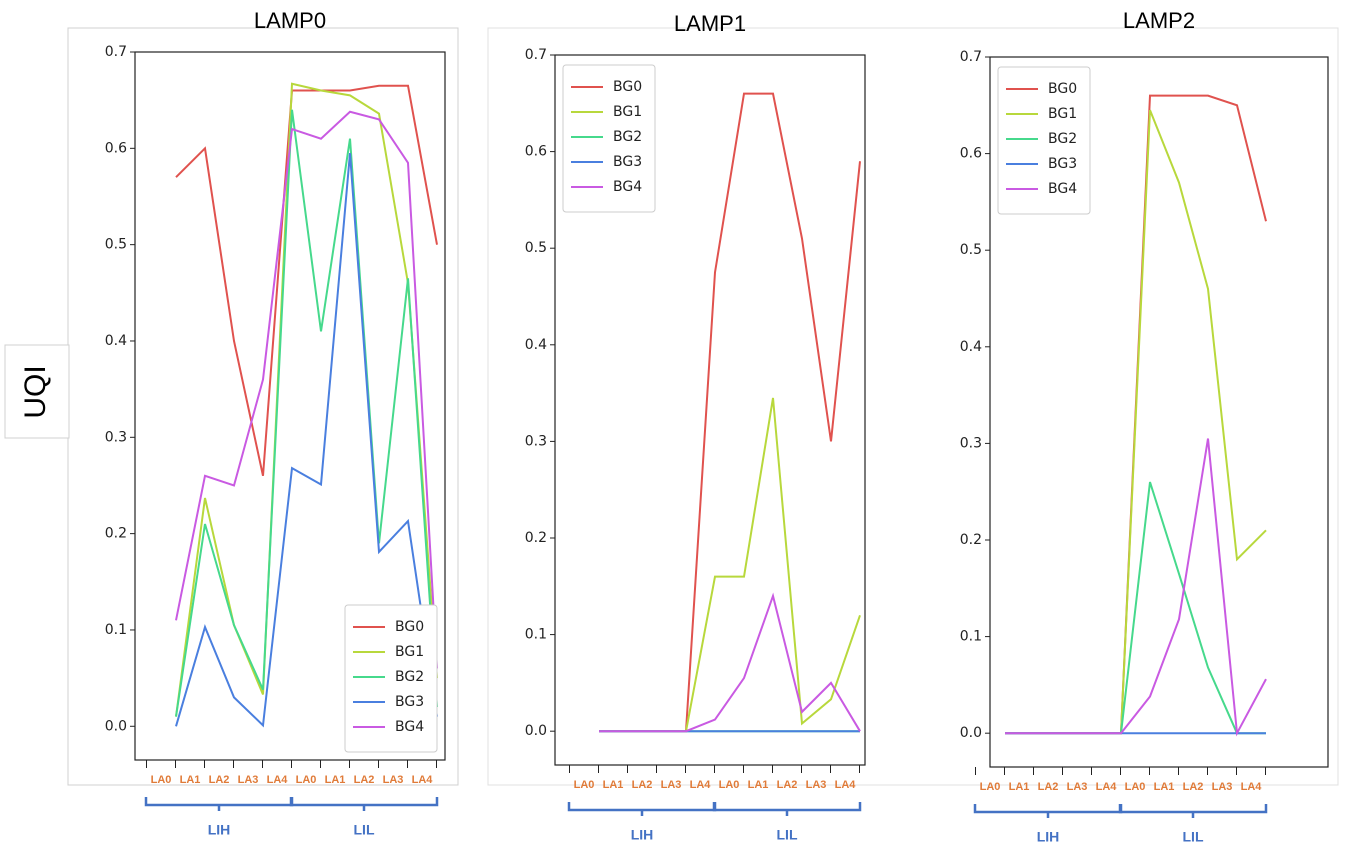  I want to click on ylabel-box, so click(37, 391).